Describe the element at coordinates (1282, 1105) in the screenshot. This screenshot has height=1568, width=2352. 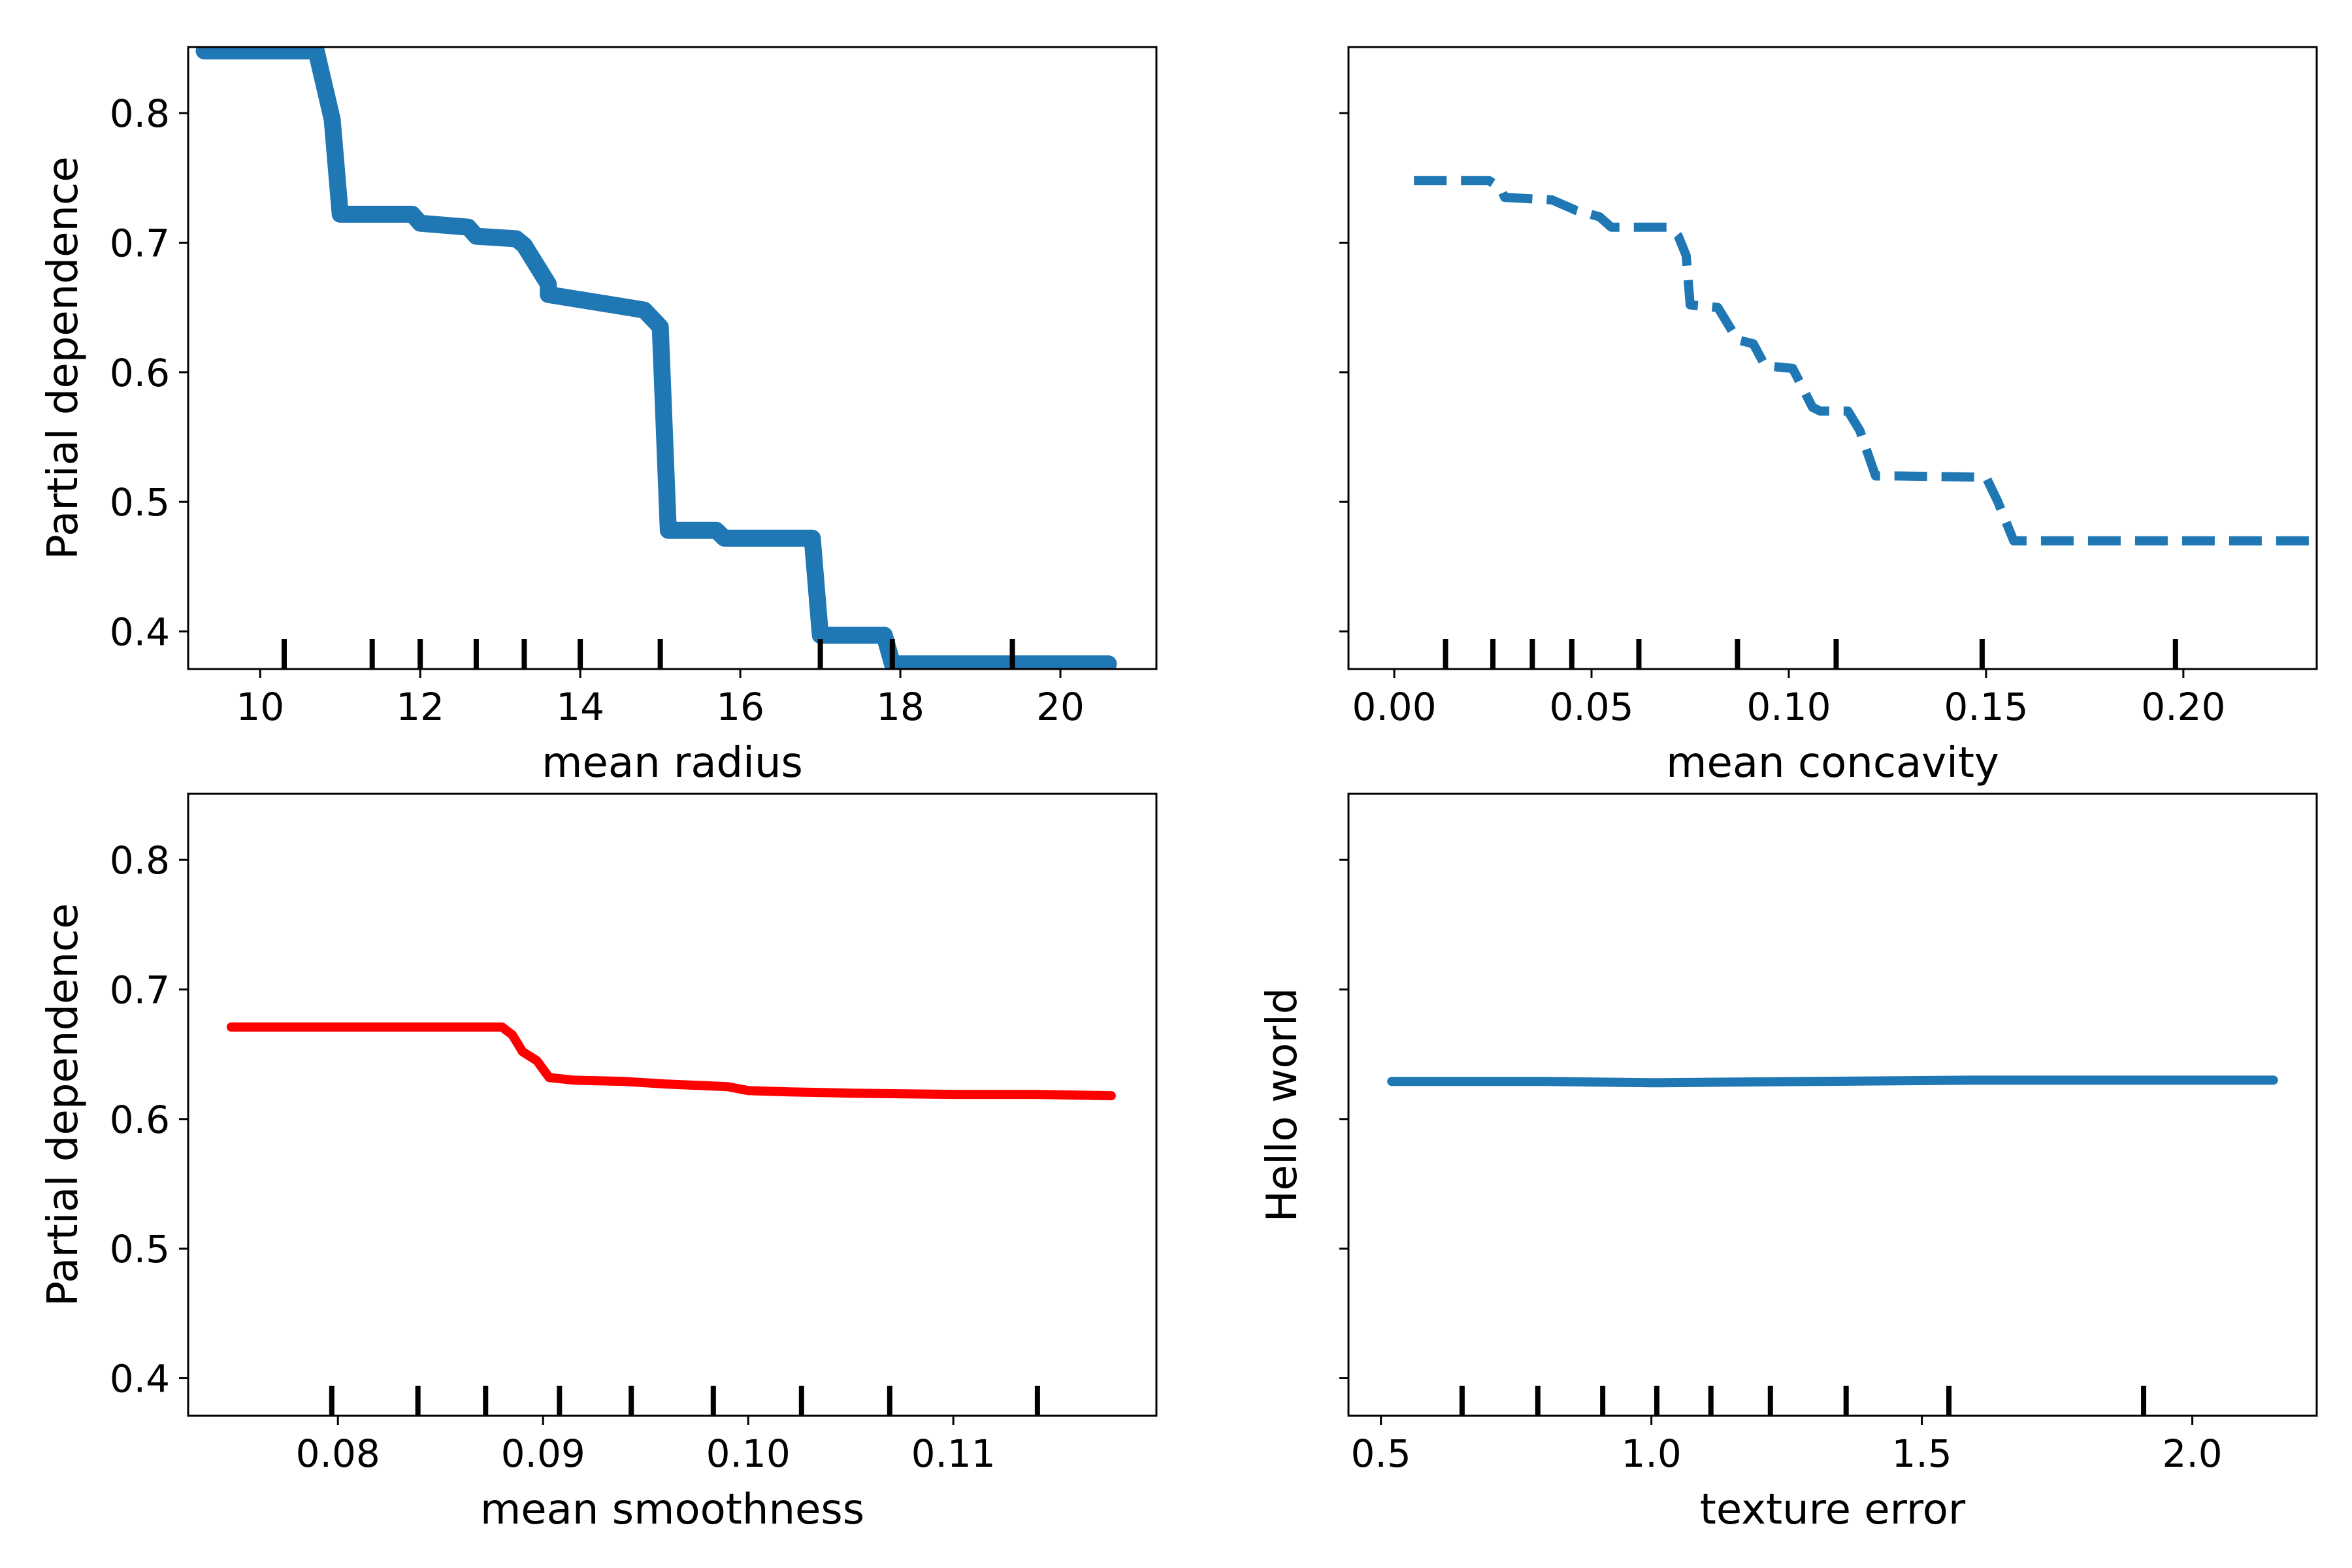
I see `y-axis-label: Hello world` at that location.